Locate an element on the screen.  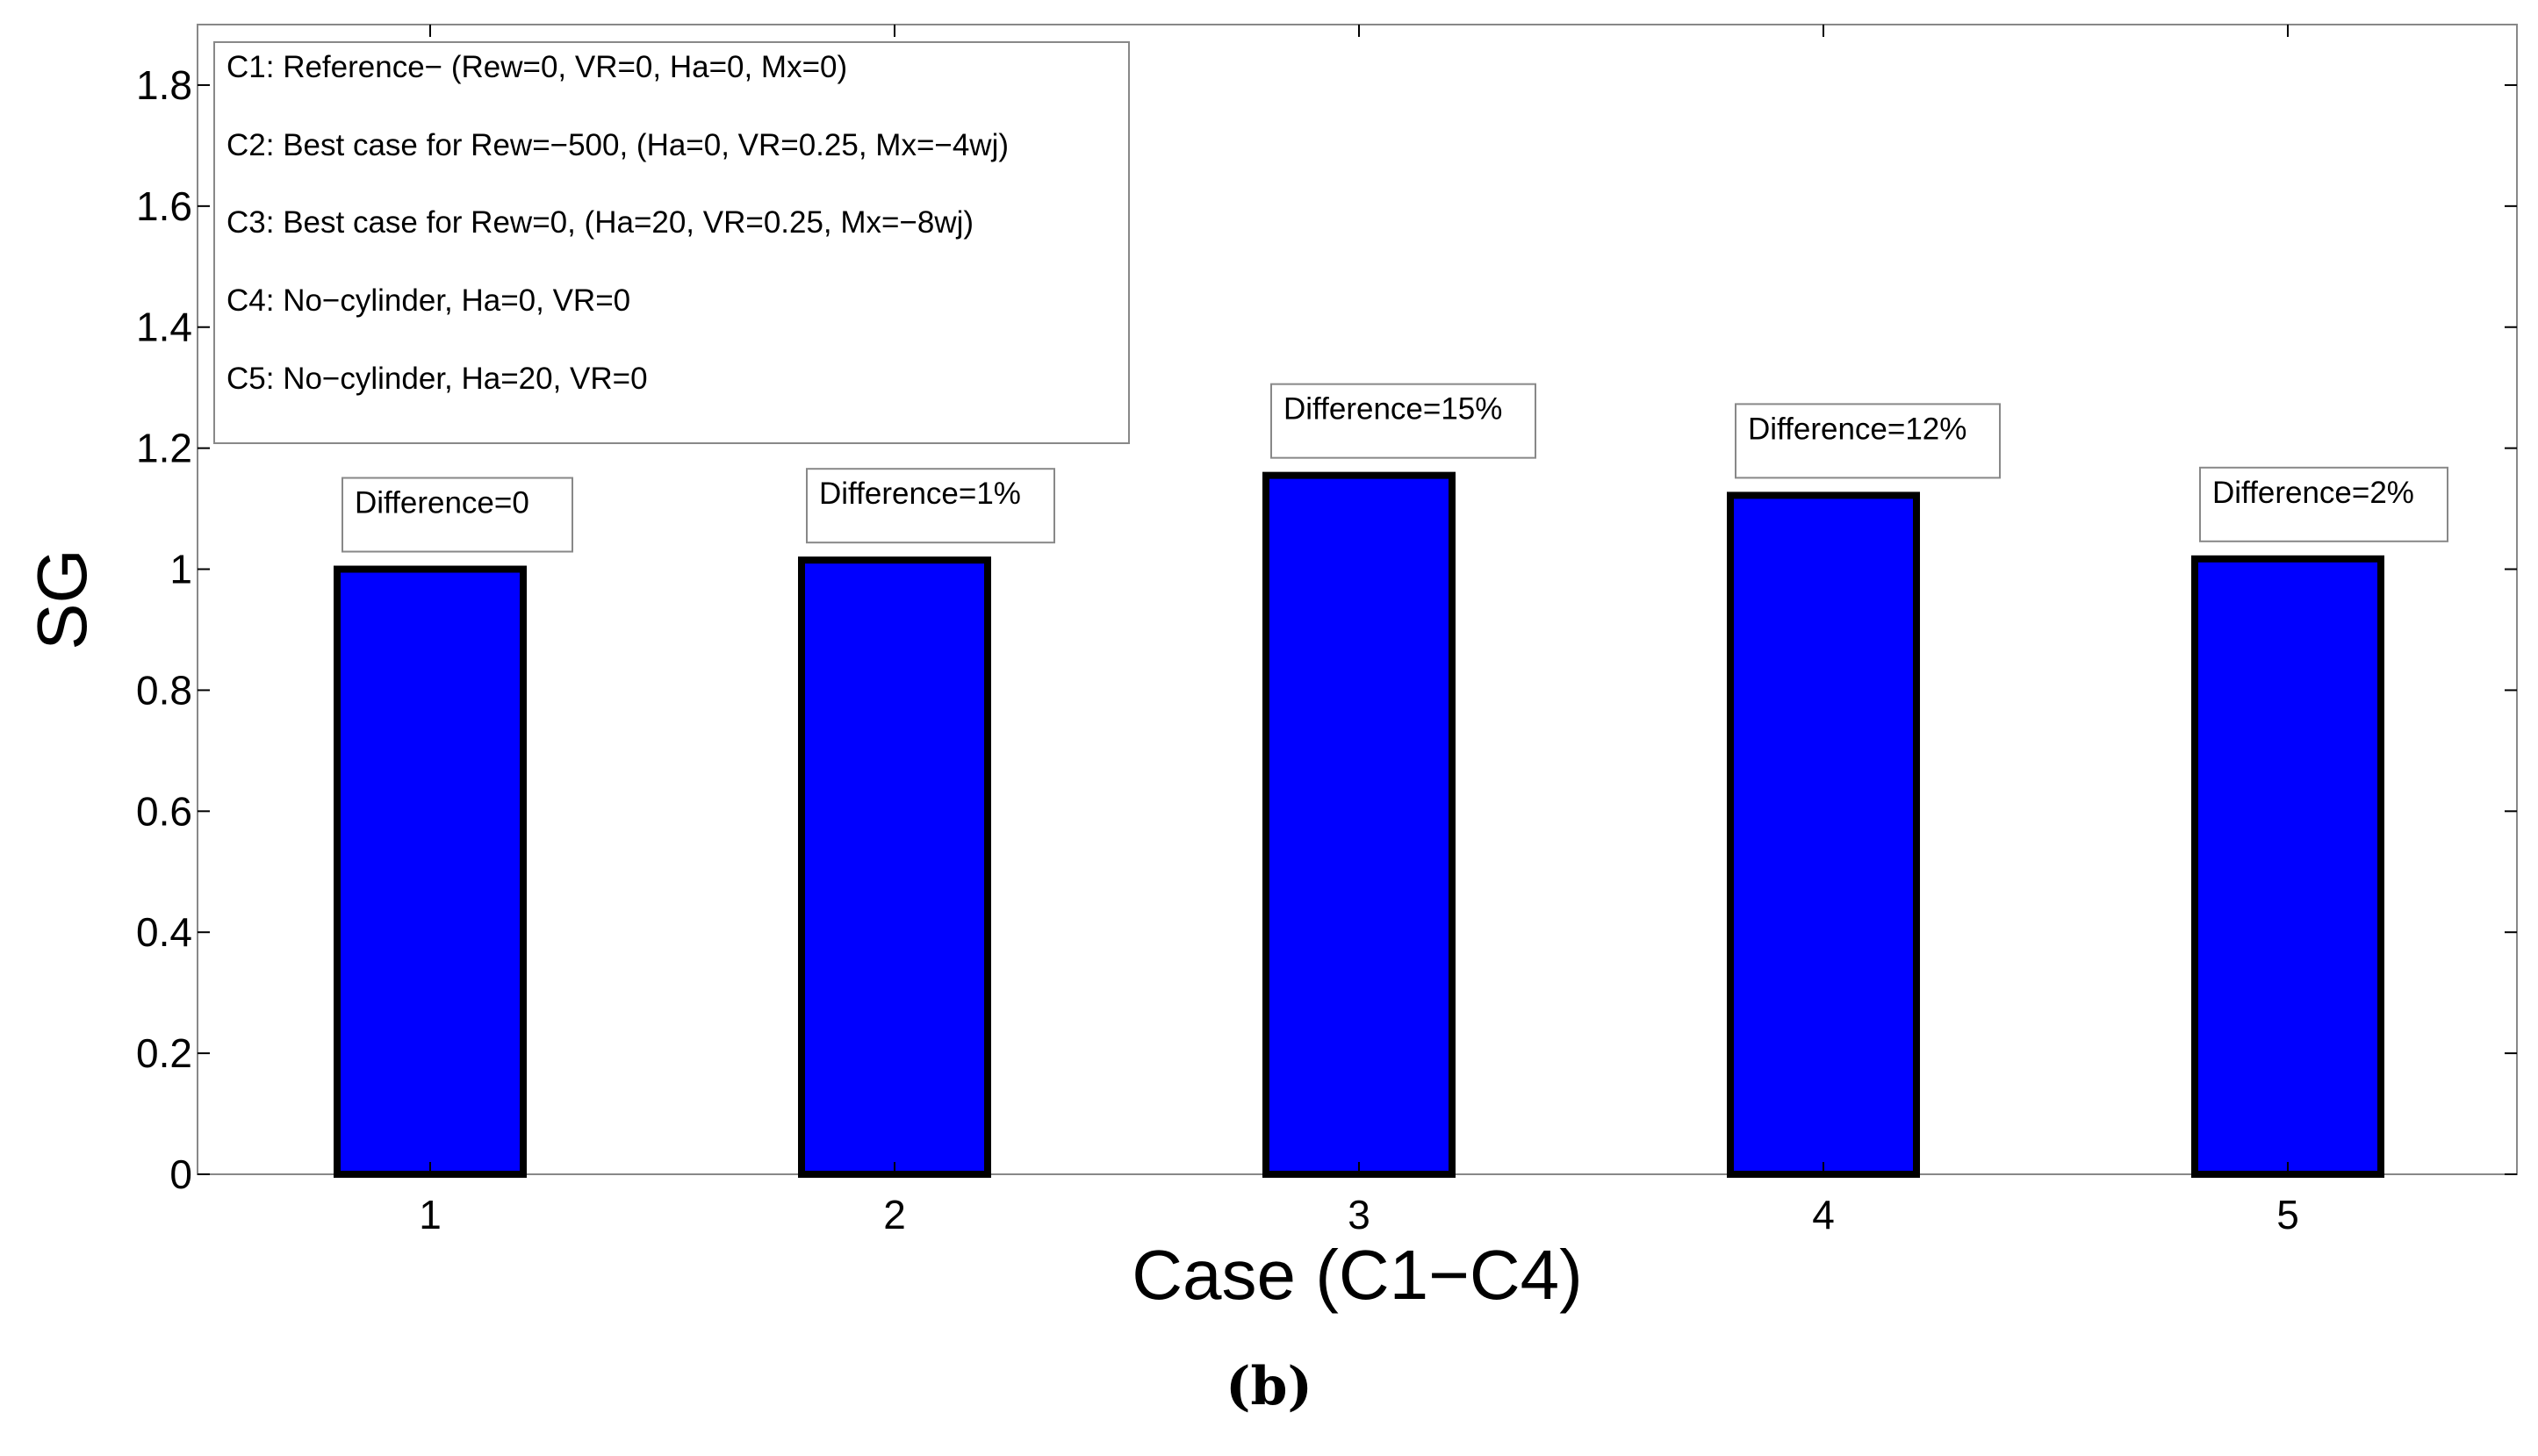
legend-item-c4: C4: No−cylinder, Ha=0, VR=0 is located at coordinates (428, 300).